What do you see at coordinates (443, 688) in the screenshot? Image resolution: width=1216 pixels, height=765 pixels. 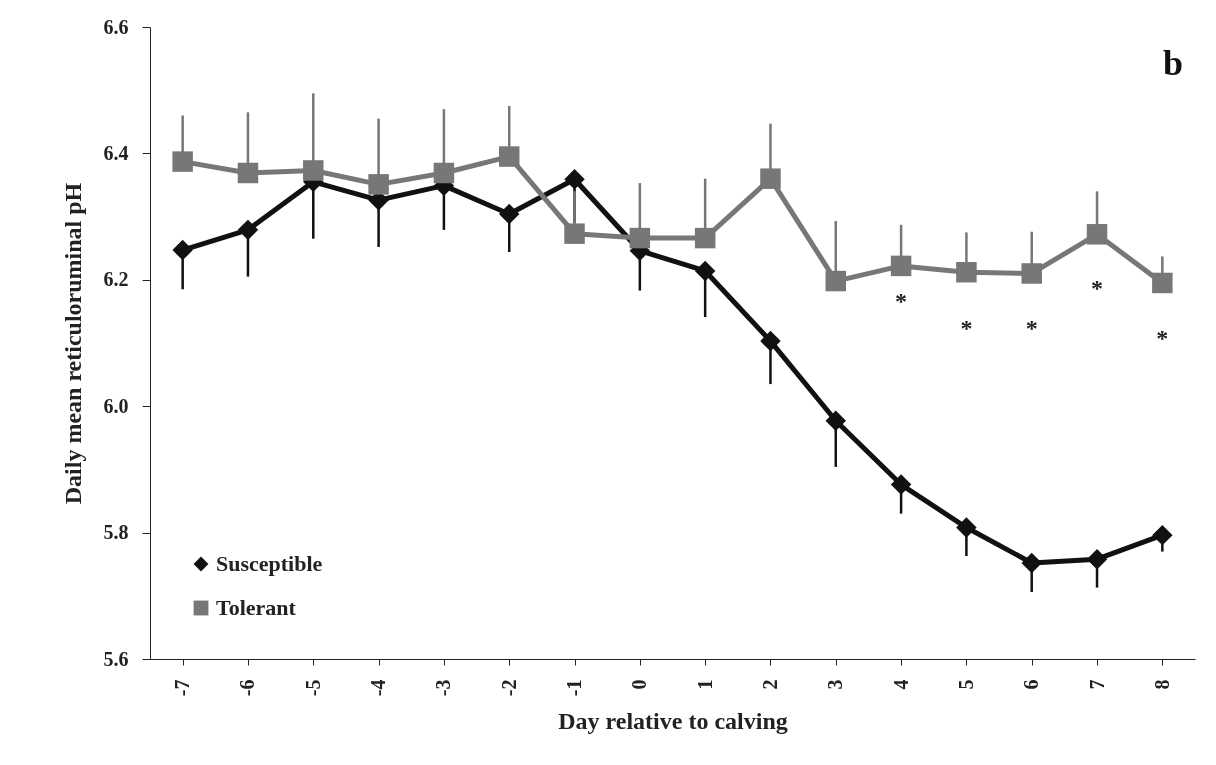 I see `x-tick-label: -3` at bounding box center [443, 688].